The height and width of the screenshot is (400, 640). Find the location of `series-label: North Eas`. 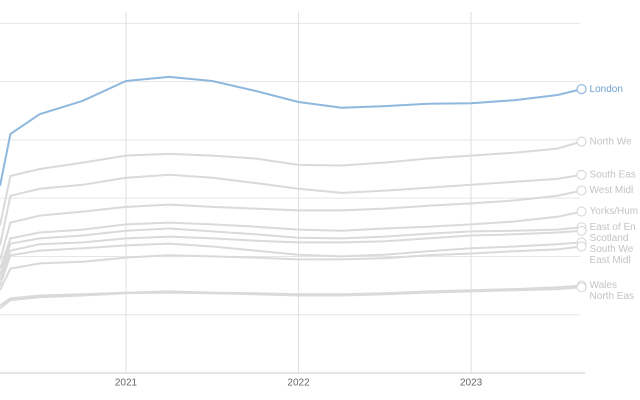

series-label: North Eas is located at coordinates (612, 296).